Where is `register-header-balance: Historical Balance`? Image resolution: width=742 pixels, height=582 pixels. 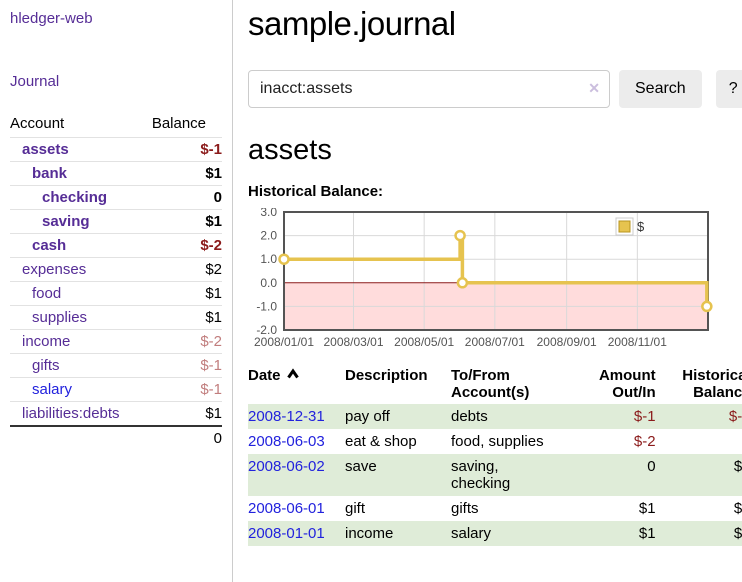 register-header-balance: Historical Balance is located at coordinates (712, 384).